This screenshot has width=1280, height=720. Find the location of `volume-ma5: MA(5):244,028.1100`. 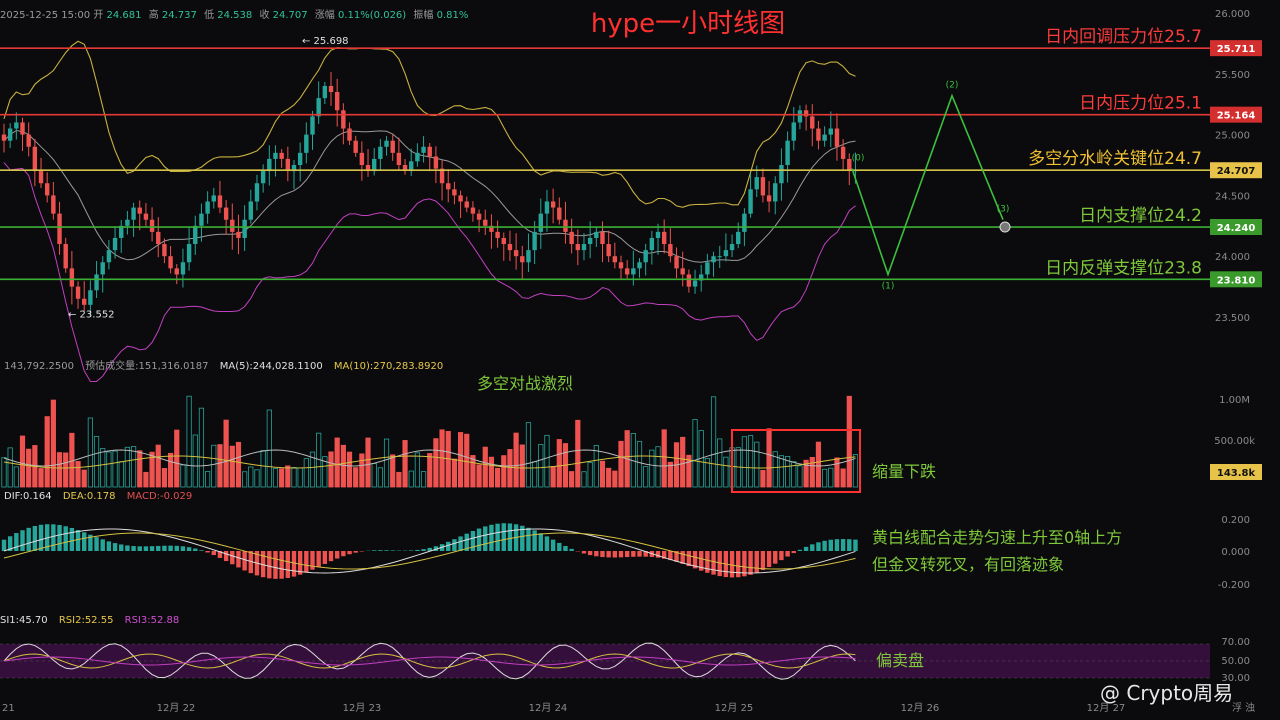

volume-ma5: MA(5):244,028.1100 is located at coordinates (271, 366).